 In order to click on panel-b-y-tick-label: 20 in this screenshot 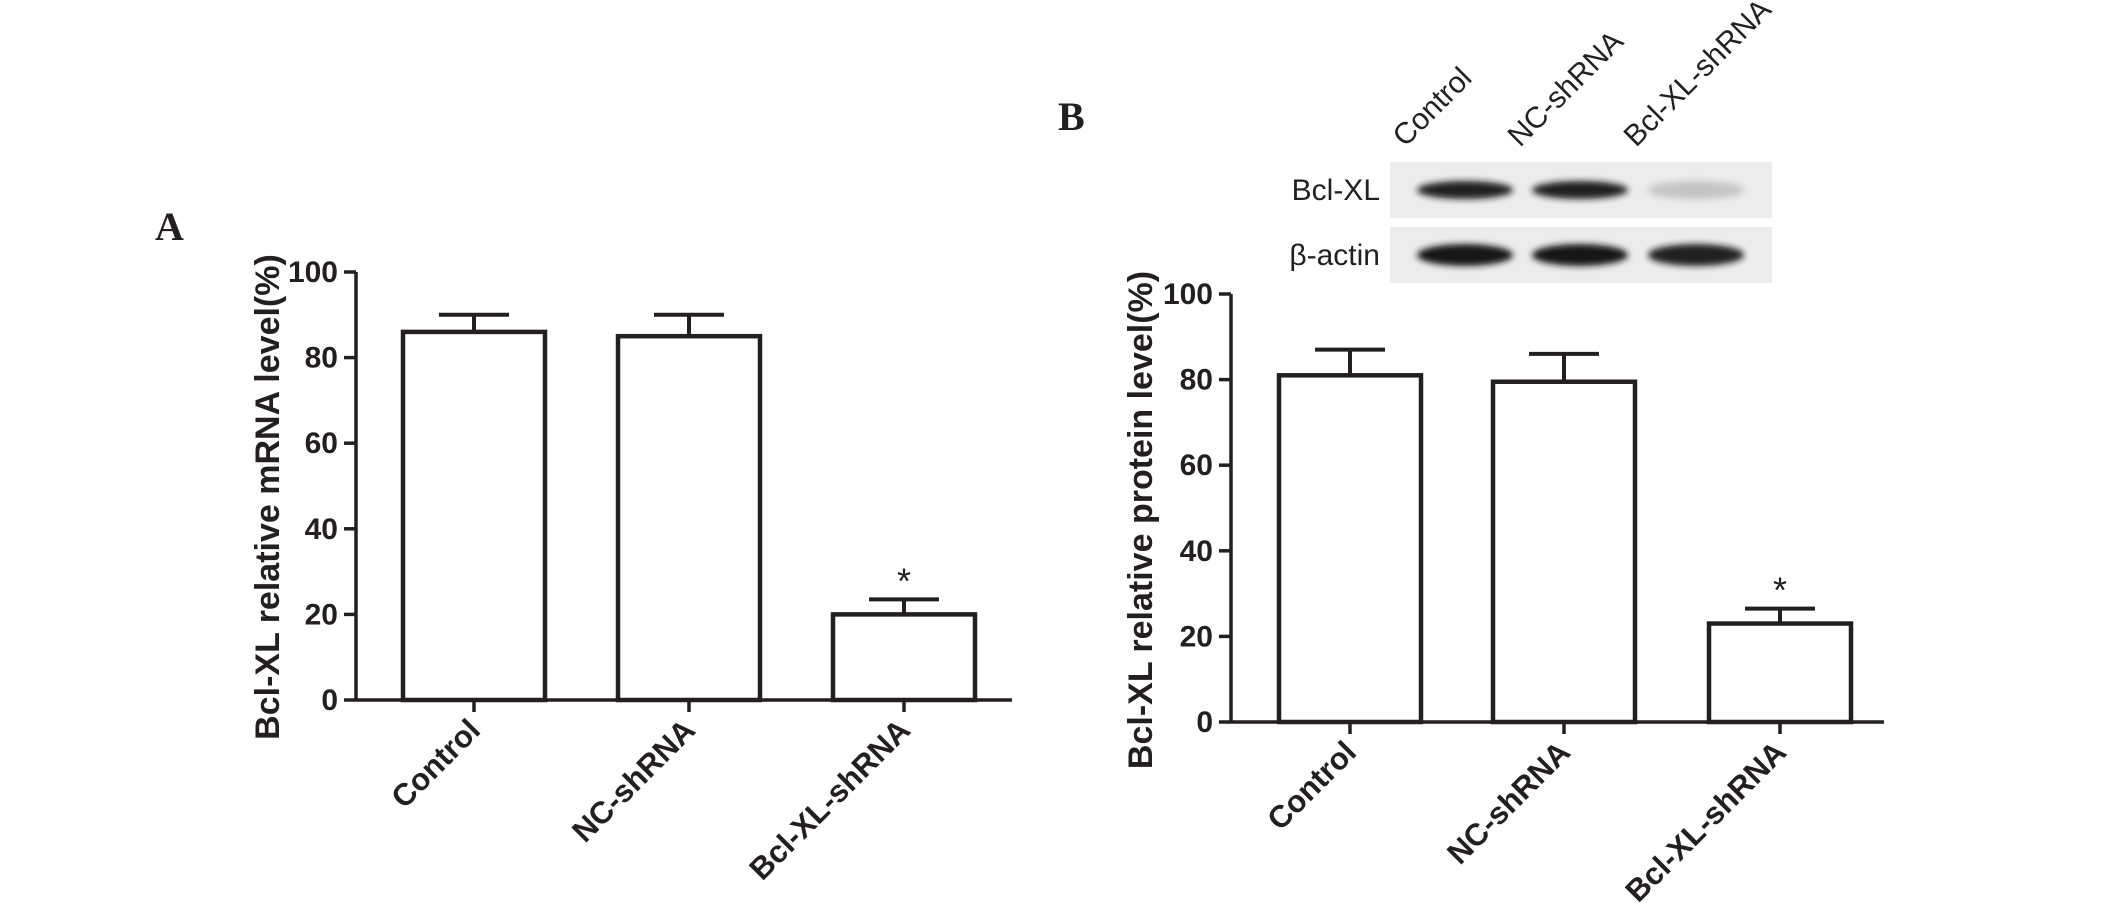, I will do `click(1196, 636)`.